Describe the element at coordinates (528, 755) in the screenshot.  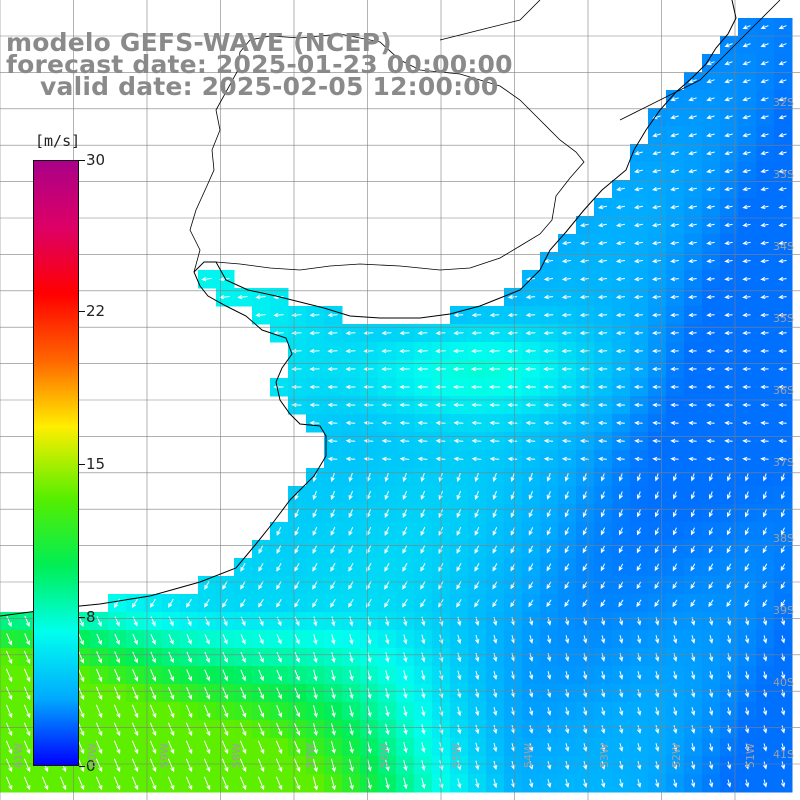
I see `longitude-label: 54W` at that location.